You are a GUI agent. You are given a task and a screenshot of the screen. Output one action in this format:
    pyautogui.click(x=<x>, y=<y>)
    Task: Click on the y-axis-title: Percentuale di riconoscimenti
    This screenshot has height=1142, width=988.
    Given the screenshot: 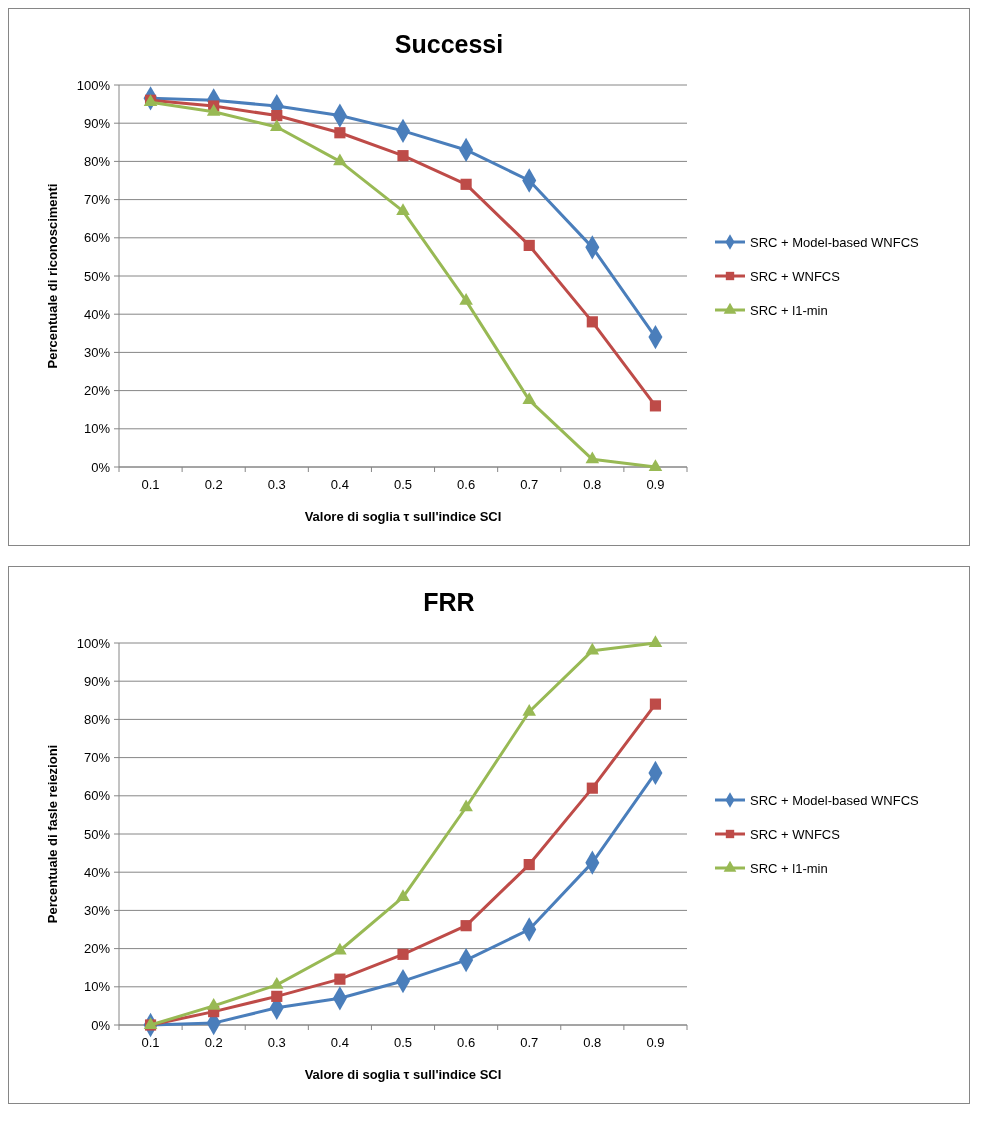 What is the action you would take?
    pyautogui.click(x=52, y=276)
    